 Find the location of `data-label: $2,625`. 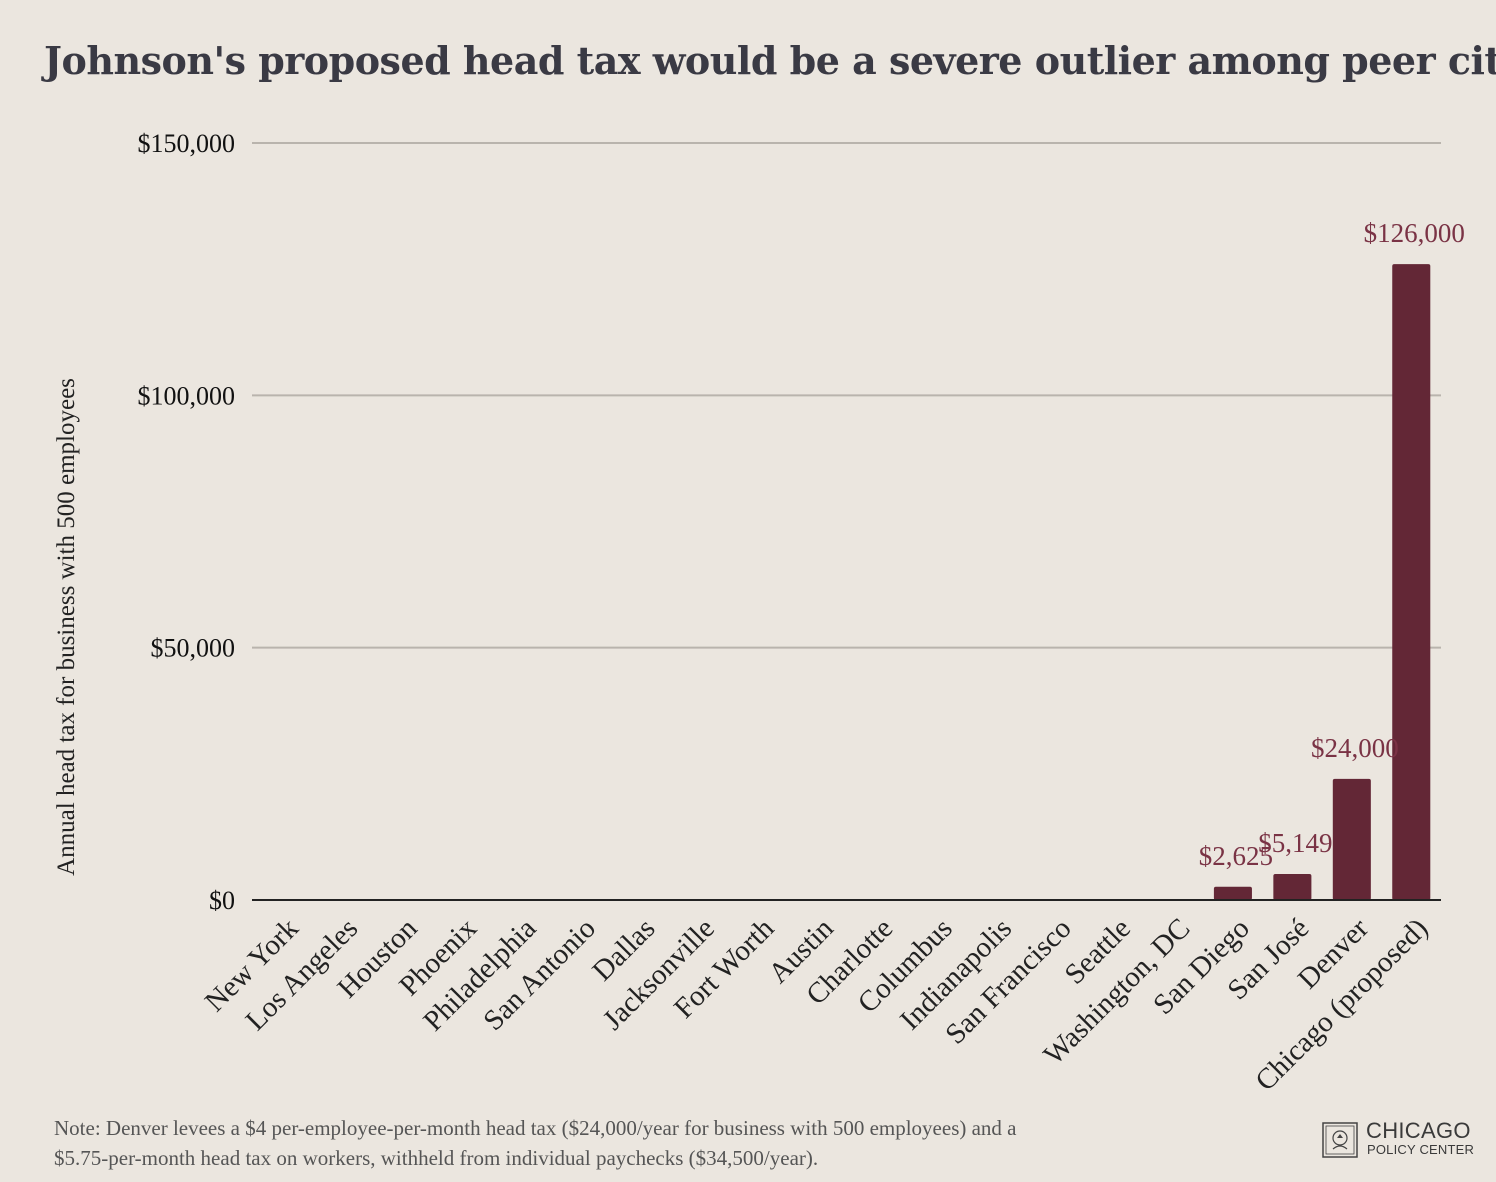

data-label: $2,625 is located at coordinates (1236, 856).